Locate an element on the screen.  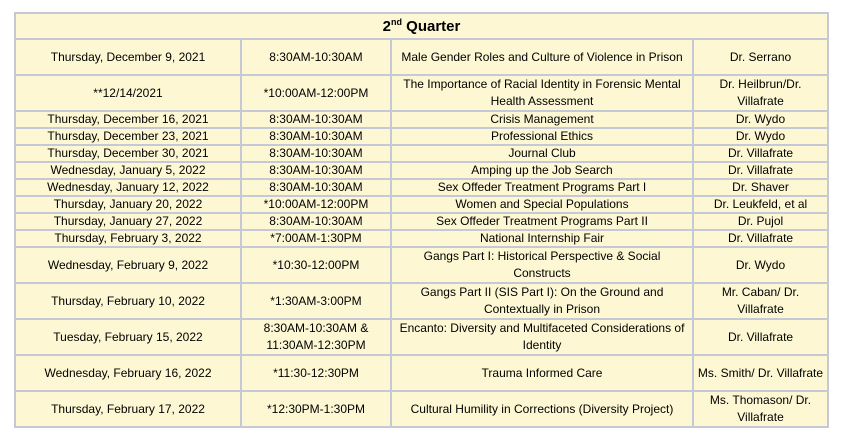
date-cell: Thursday, February 10, 2022 is located at coordinates (128, 301).